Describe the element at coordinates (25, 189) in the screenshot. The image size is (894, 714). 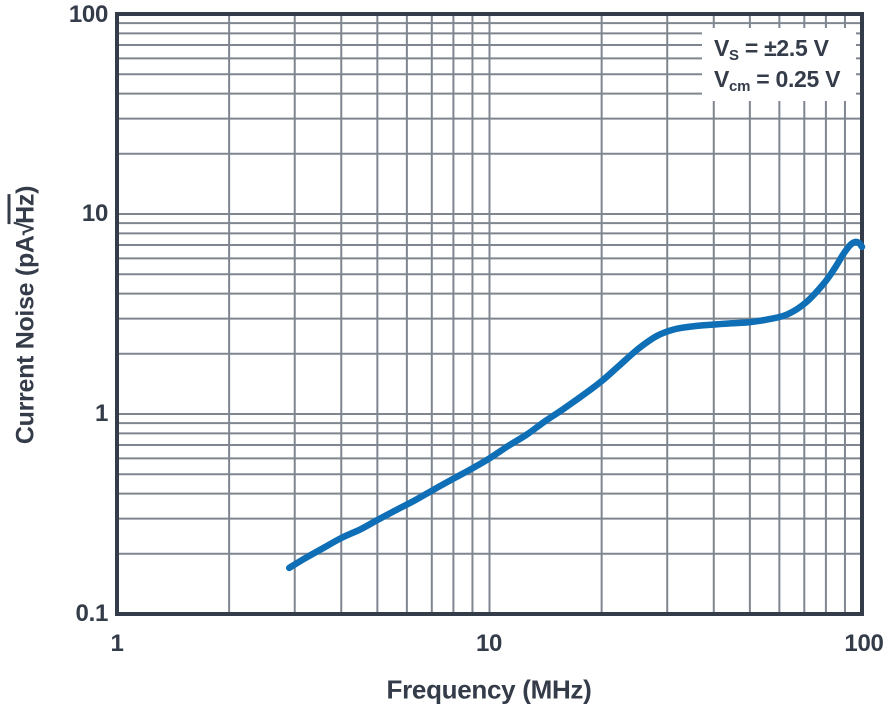
I see `y-axis-label-suffix: )` at that location.